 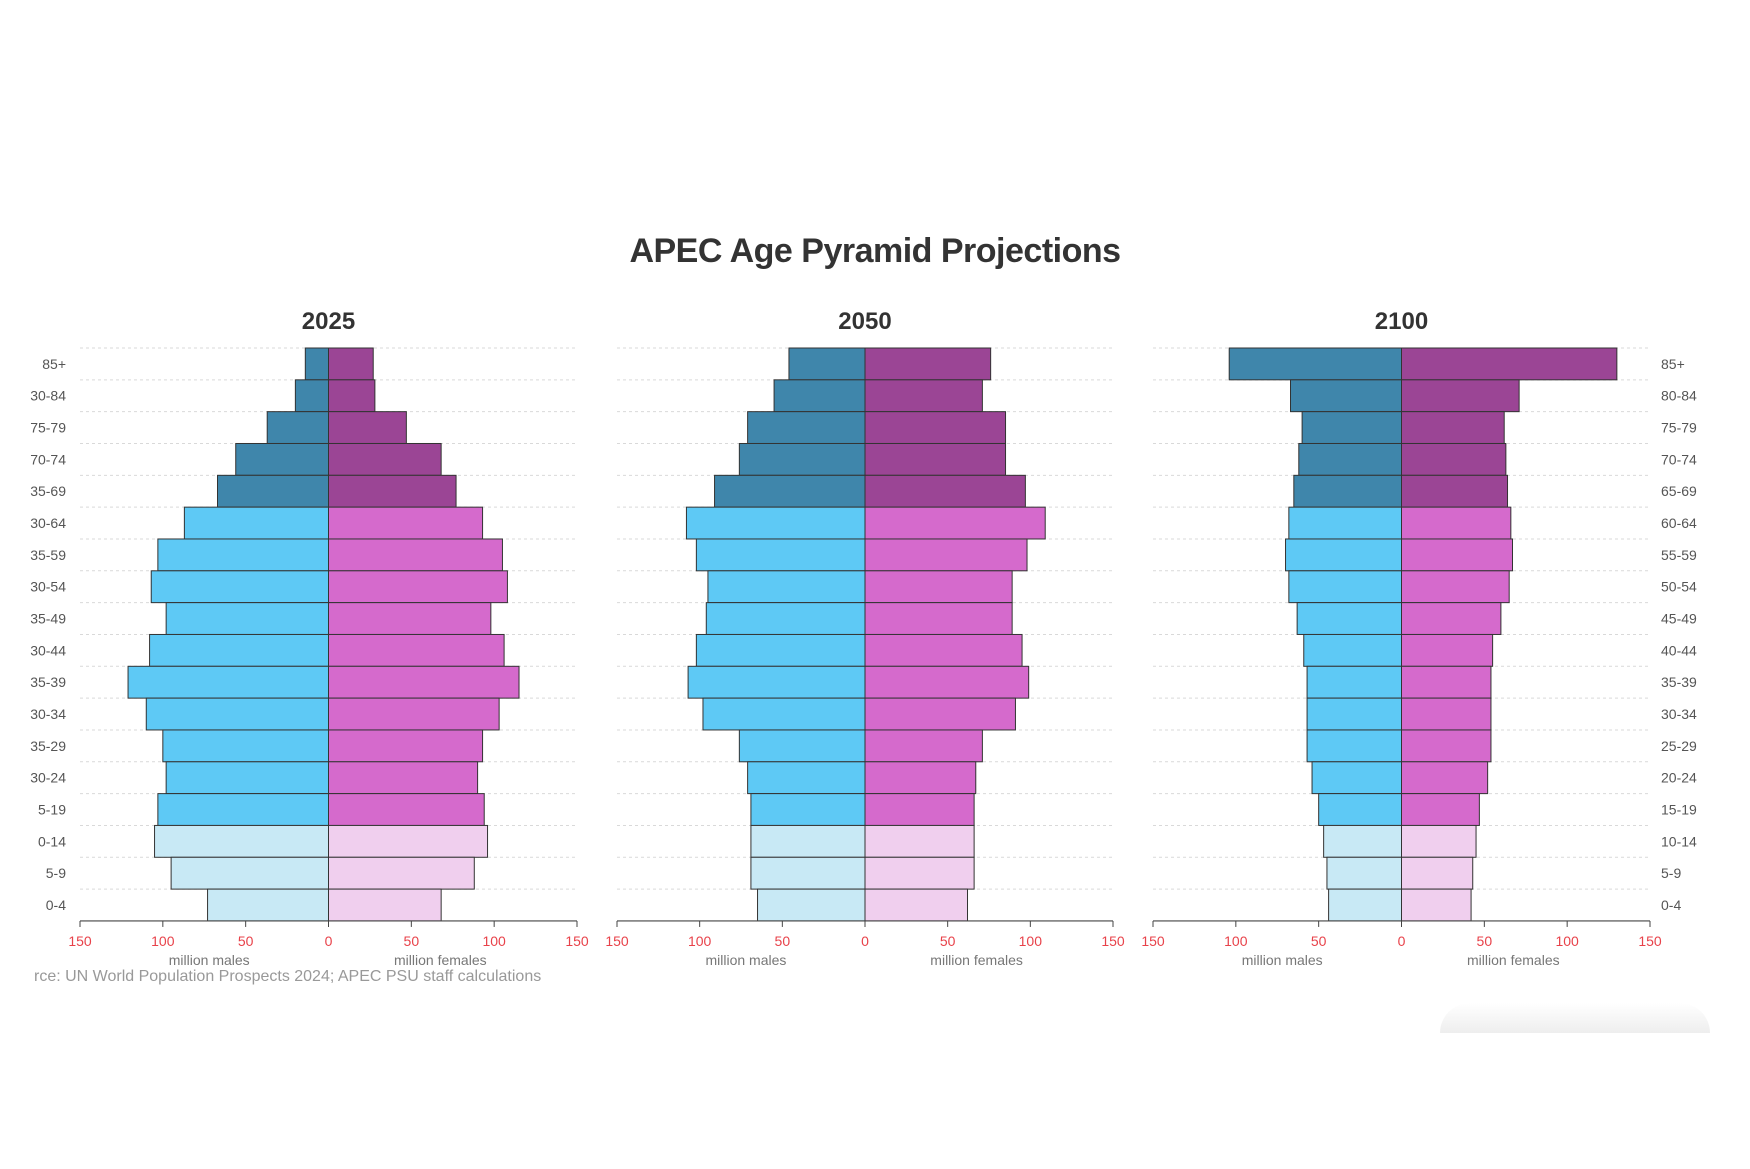 What do you see at coordinates (54, 364) in the screenshot?
I see `age-label-left: 85+` at bounding box center [54, 364].